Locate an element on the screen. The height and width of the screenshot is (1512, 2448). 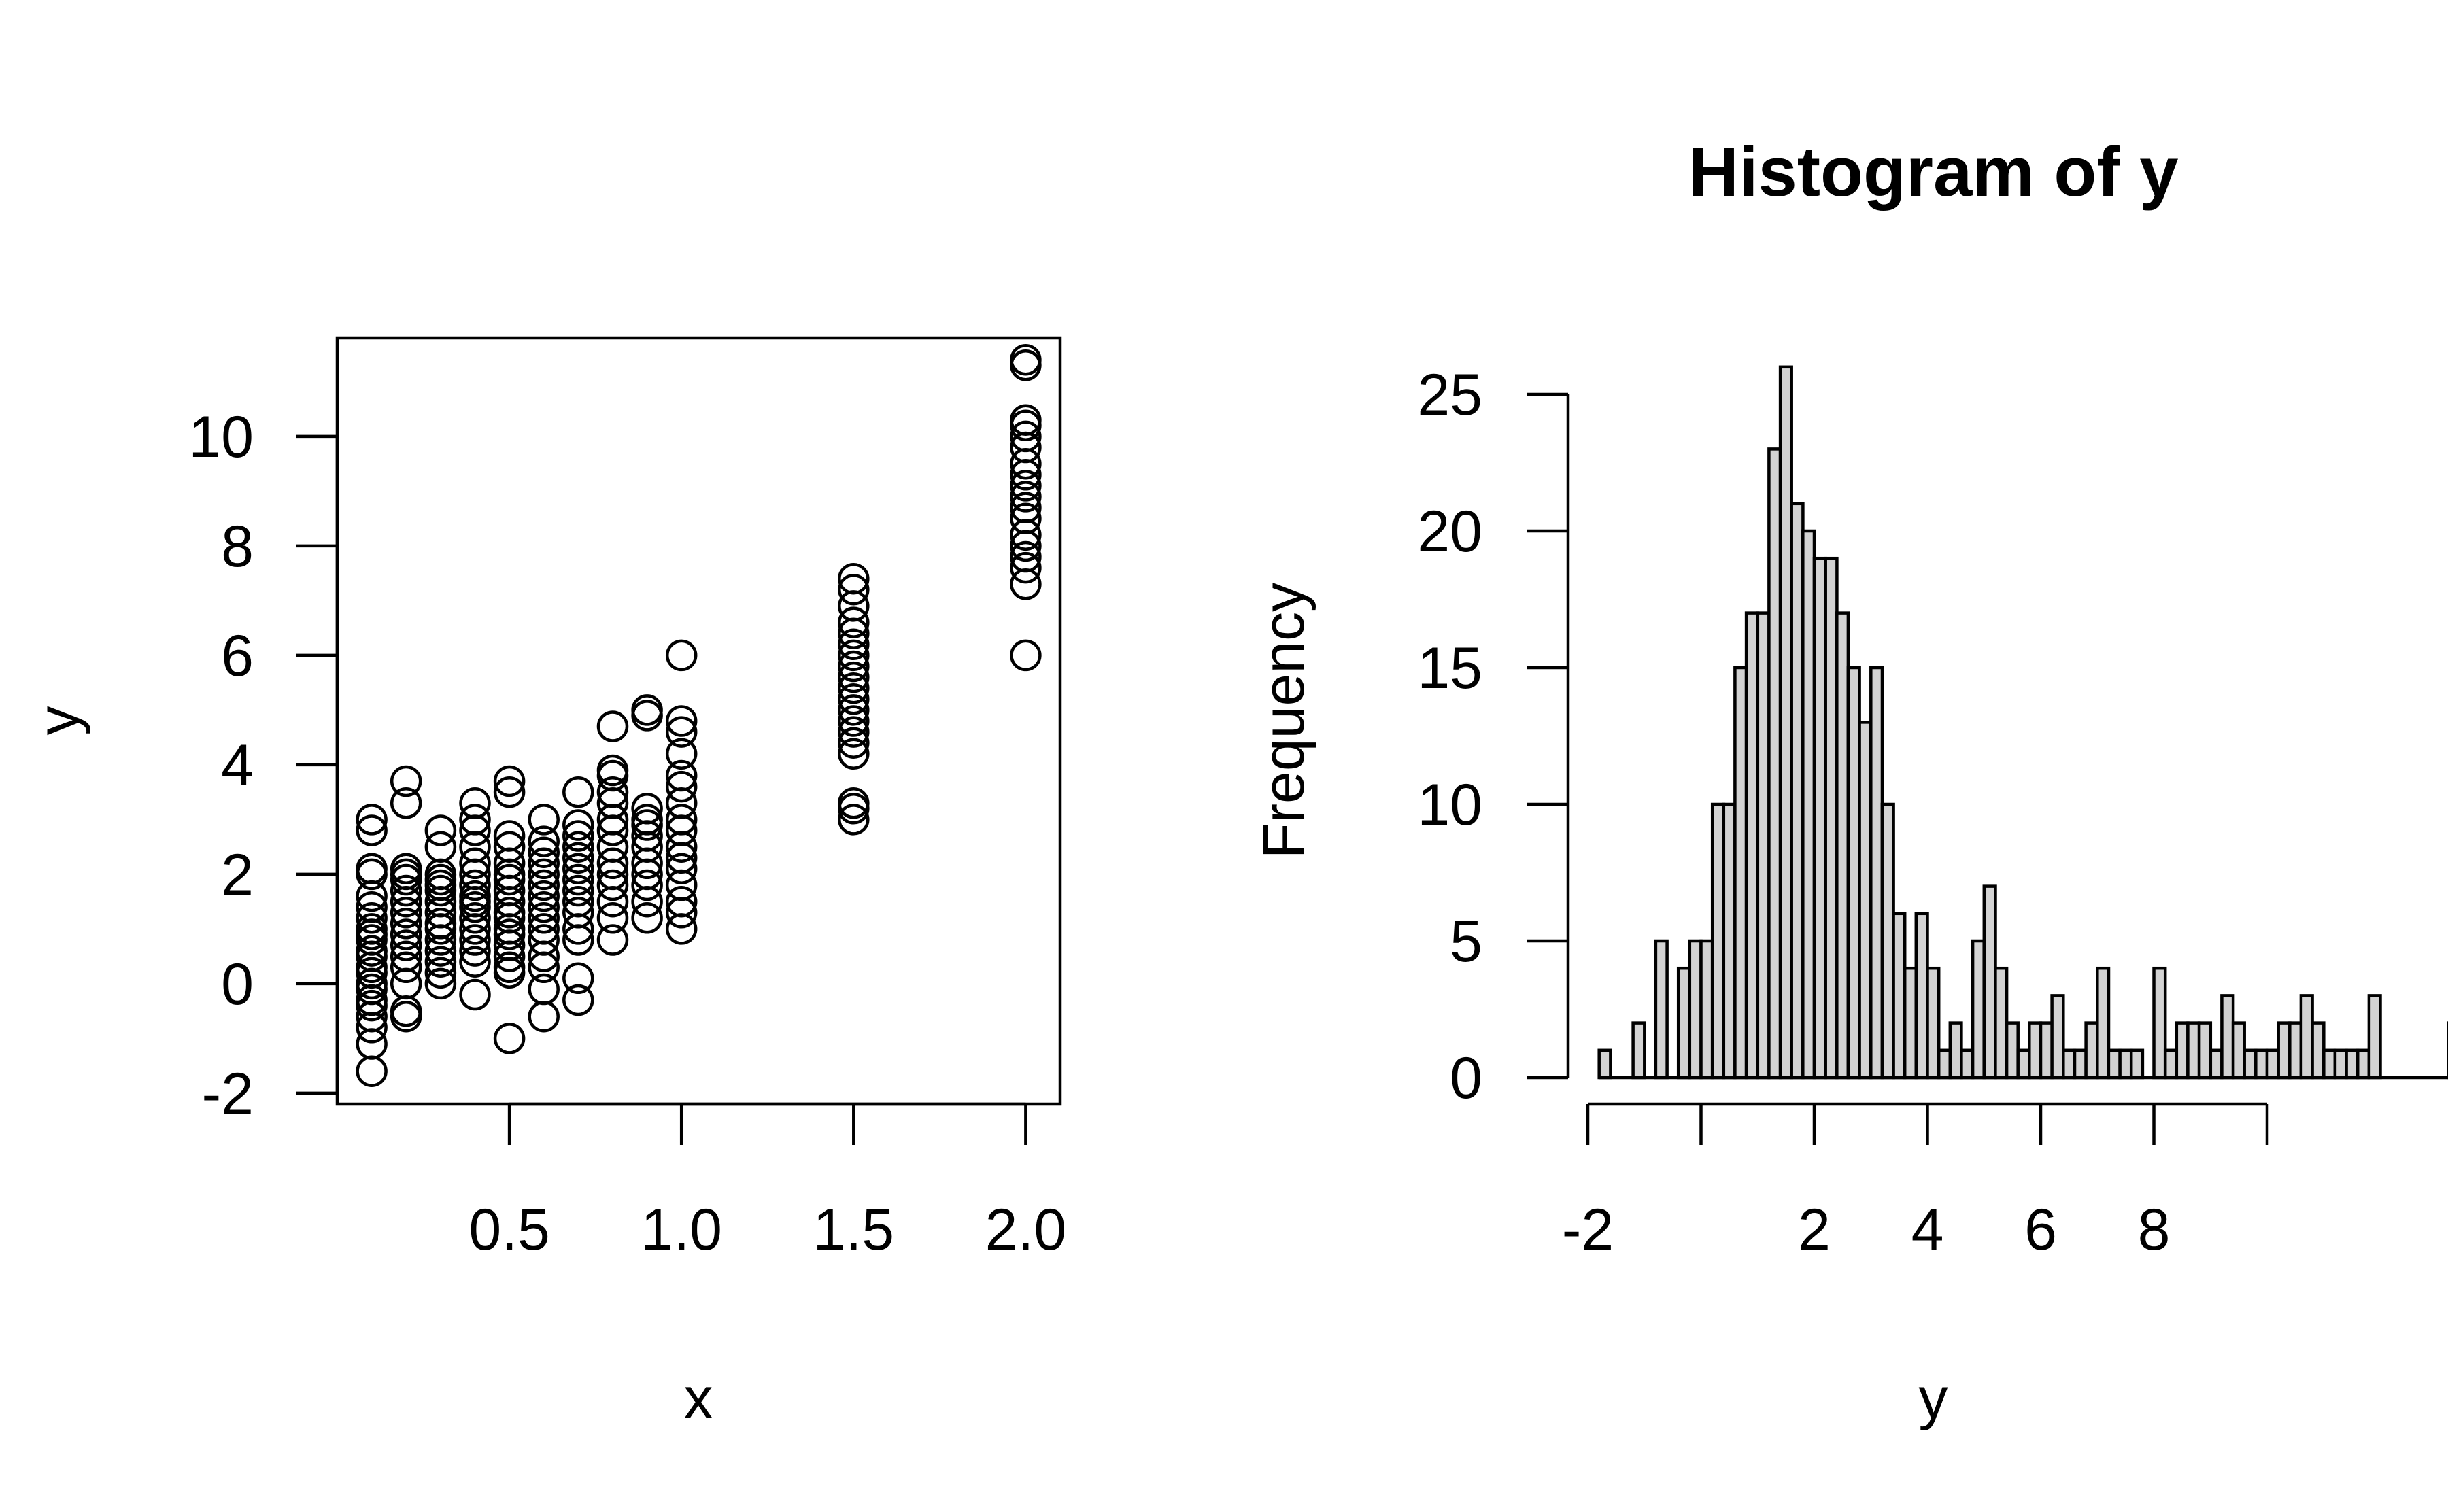
histogram-y-tick-label: 20 is located at coordinates (1450, 531).